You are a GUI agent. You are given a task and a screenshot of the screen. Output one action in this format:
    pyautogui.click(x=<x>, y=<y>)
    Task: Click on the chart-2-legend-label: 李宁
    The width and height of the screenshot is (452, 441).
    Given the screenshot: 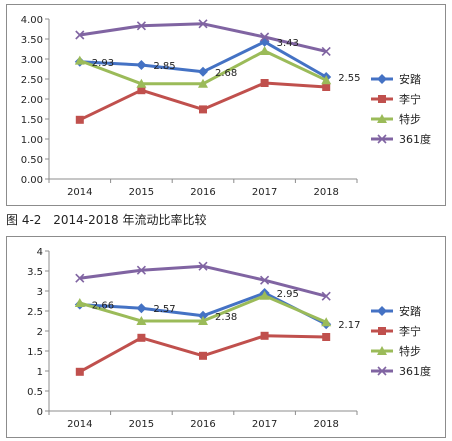 What is the action you would take?
    pyautogui.click(x=410, y=331)
    